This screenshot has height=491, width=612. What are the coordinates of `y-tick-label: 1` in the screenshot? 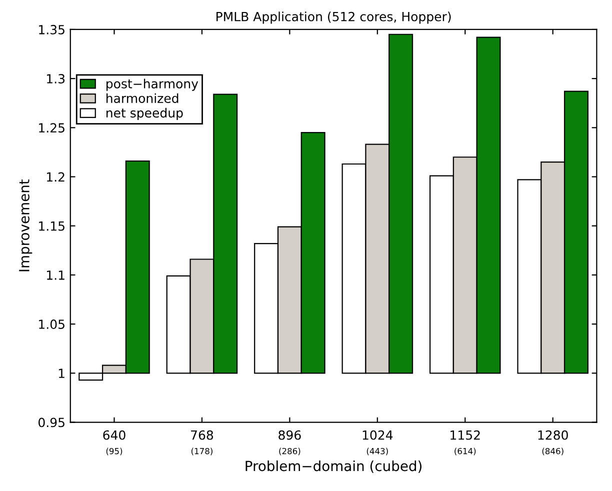 It's located at (61, 373).